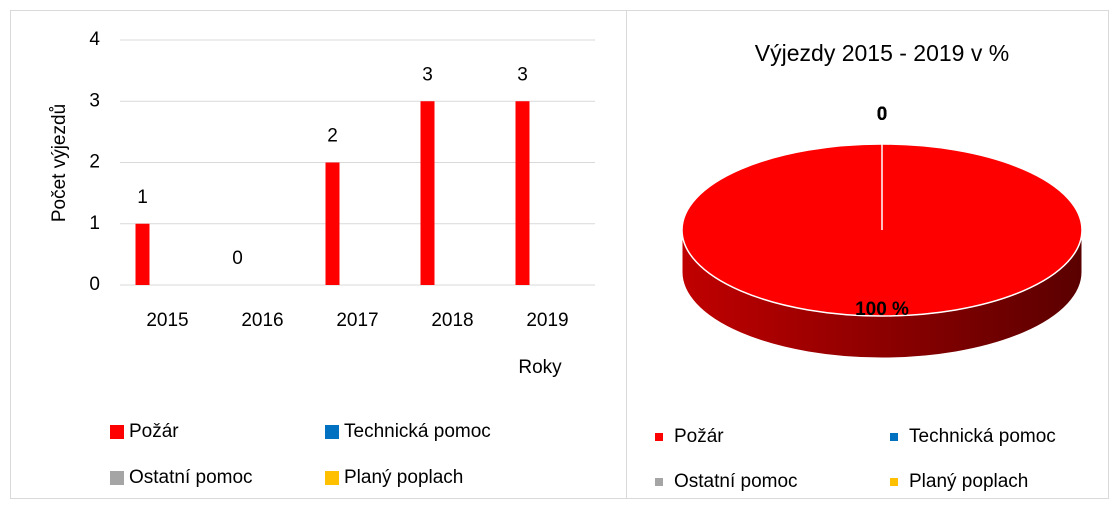 The width and height of the screenshot is (1117, 513). Describe the element at coordinates (882, 309) in the screenshot. I see `data-label: 100 %` at that location.